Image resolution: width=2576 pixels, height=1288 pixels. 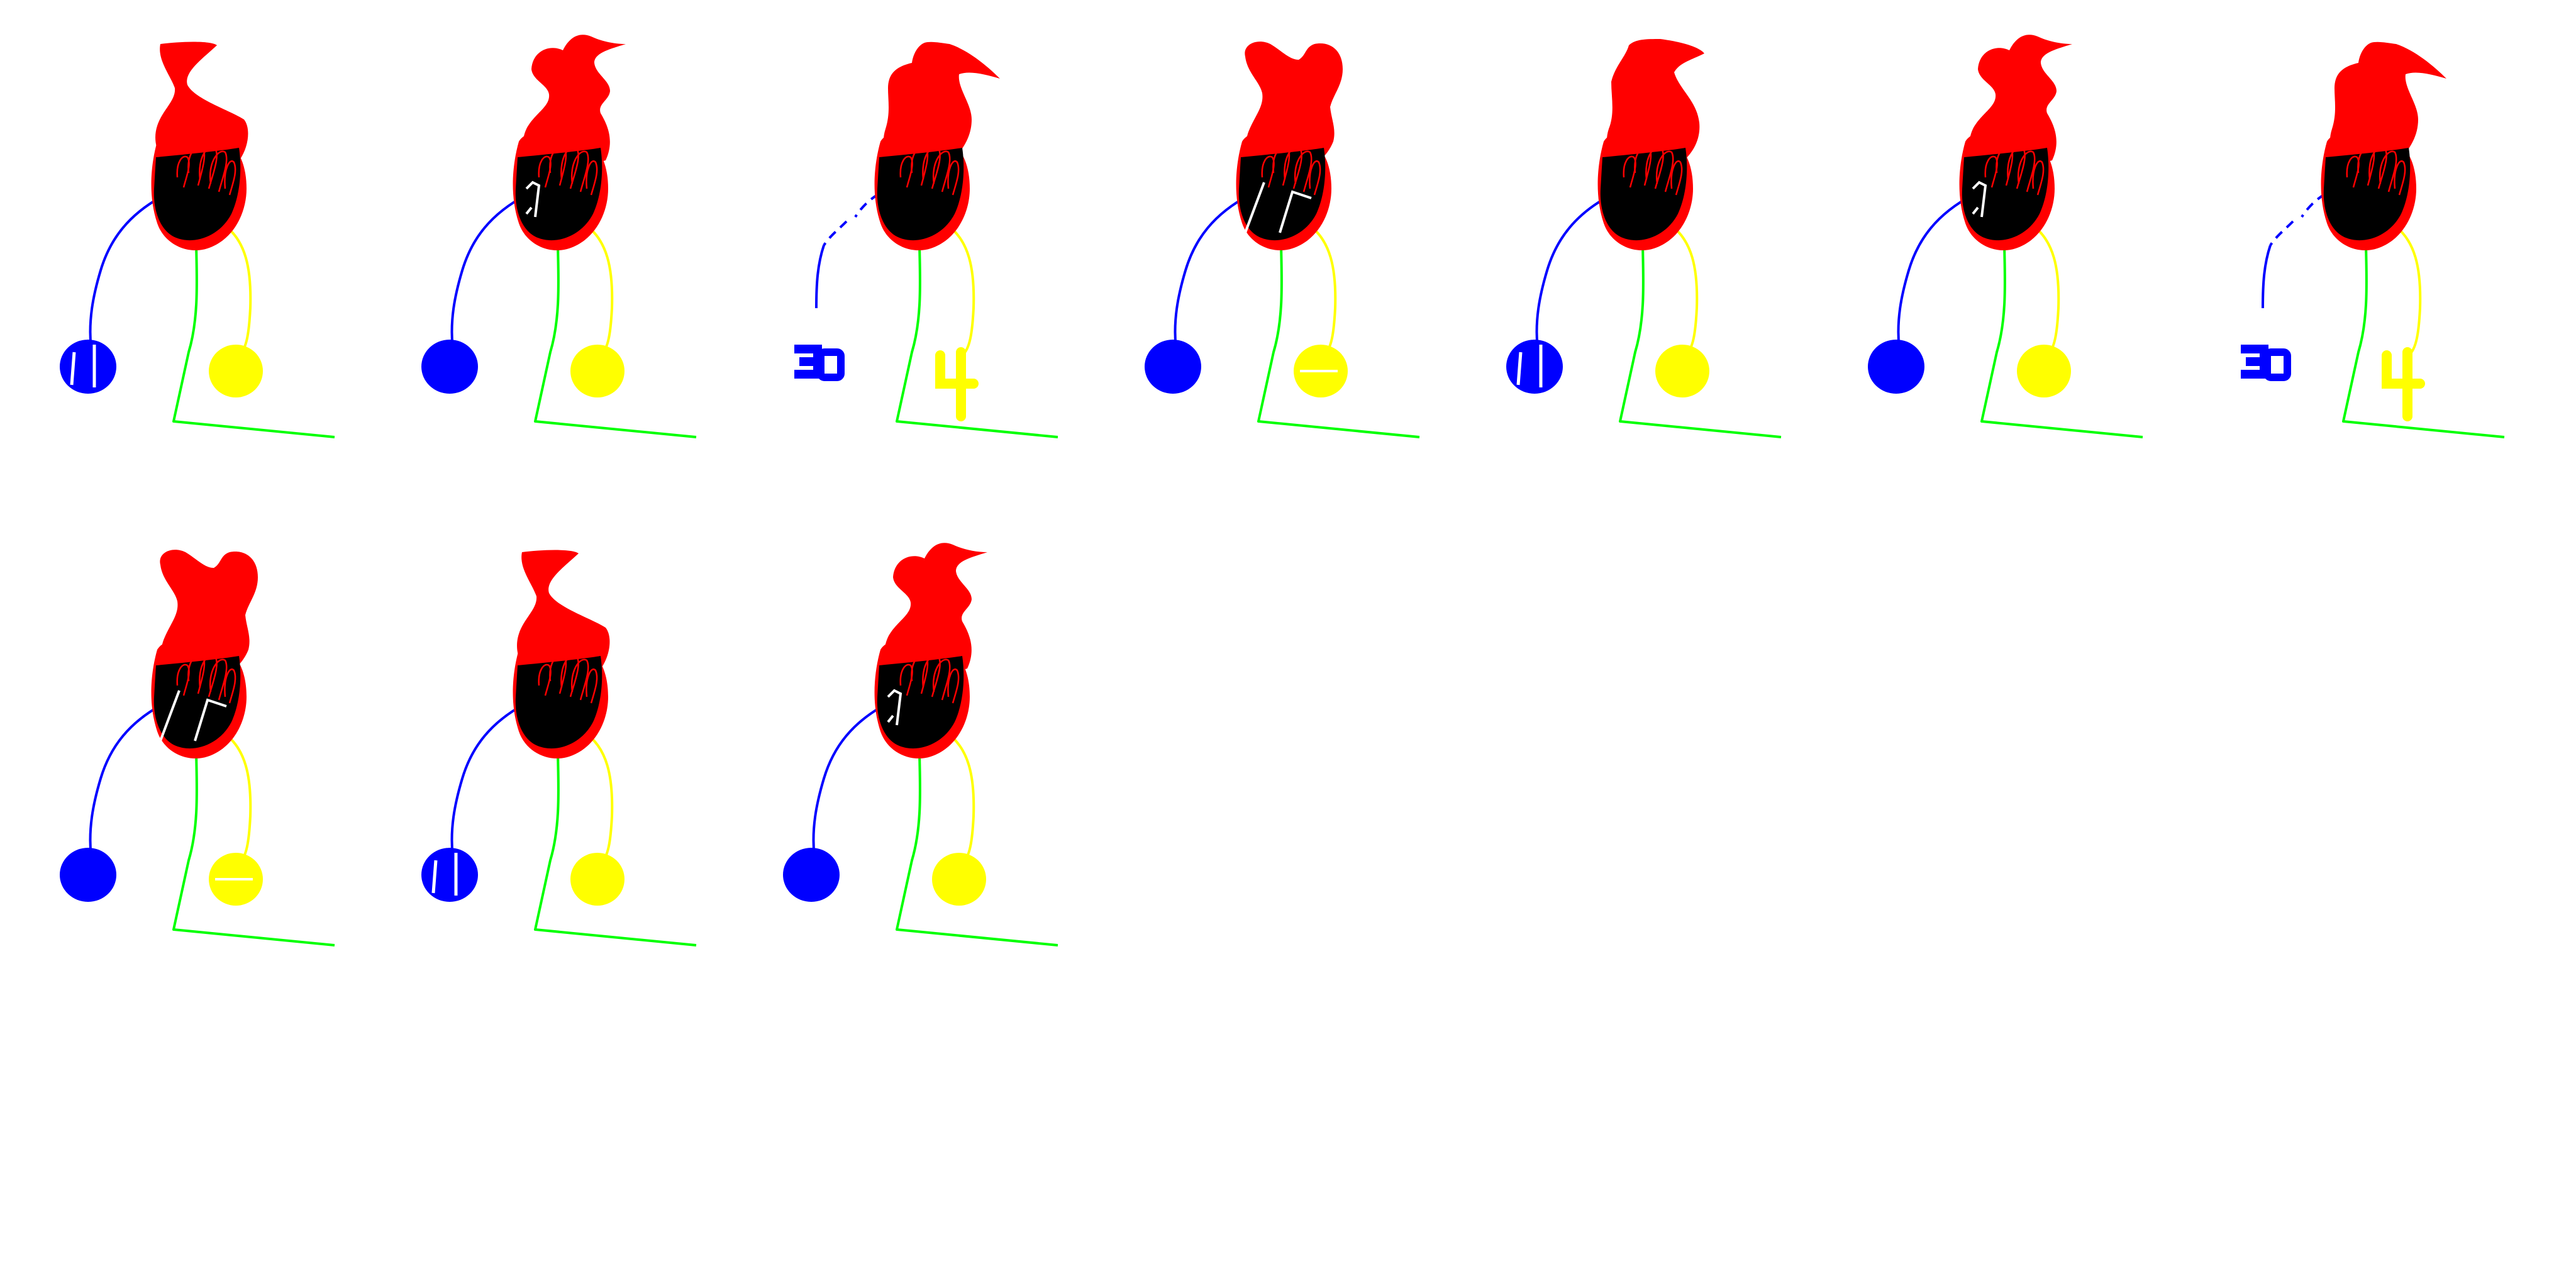 I want to click on sunglasses-frame, so click(x=193, y=715).